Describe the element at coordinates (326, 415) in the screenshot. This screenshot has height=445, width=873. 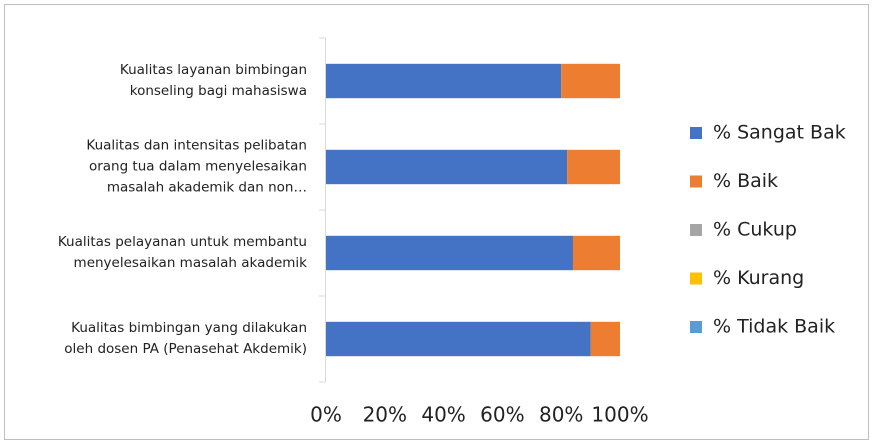
I see `x-tick-label: 0%` at that location.